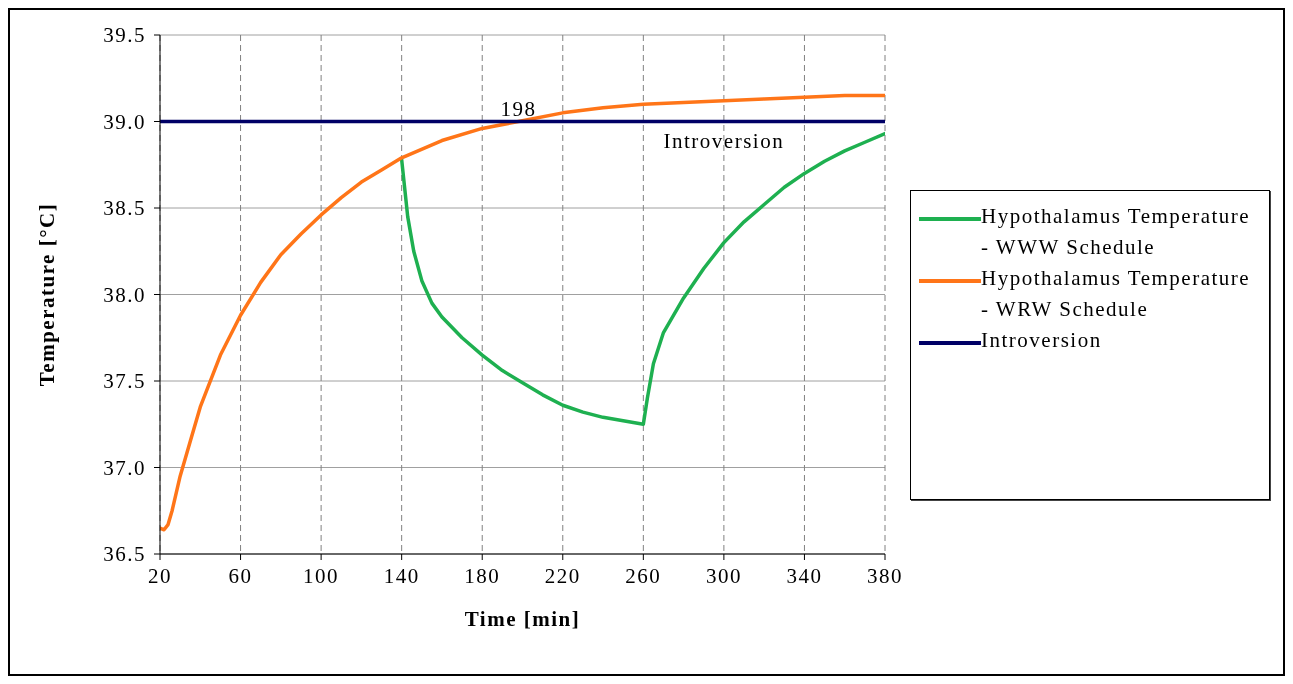 The width and height of the screenshot is (1293, 684). I want to click on annotation: 198, so click(518, 108).